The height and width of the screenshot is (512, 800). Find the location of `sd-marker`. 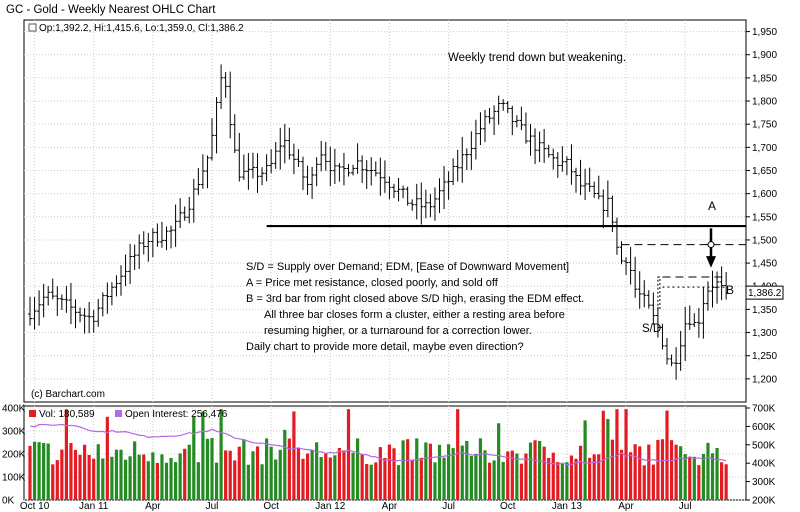

sd-marker is located at coordinates (659, 293).